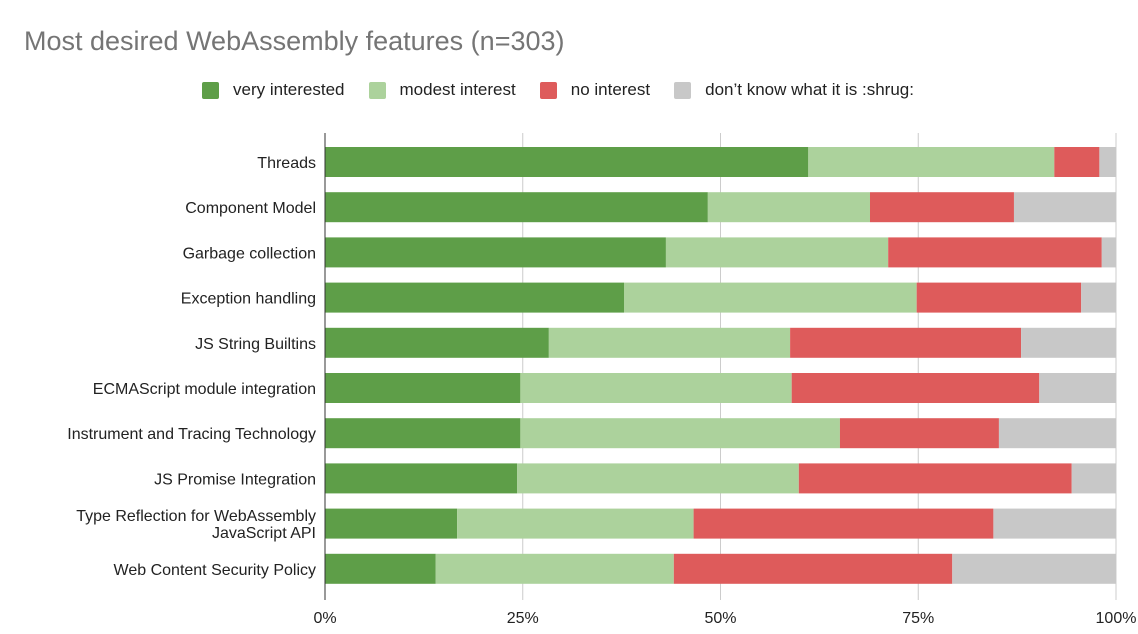 The image size is (1138, 634). What do you see at coordinates (610, 89) in the screenshot?
I see `legend-label: no interest` at bounding box center [610, 89].